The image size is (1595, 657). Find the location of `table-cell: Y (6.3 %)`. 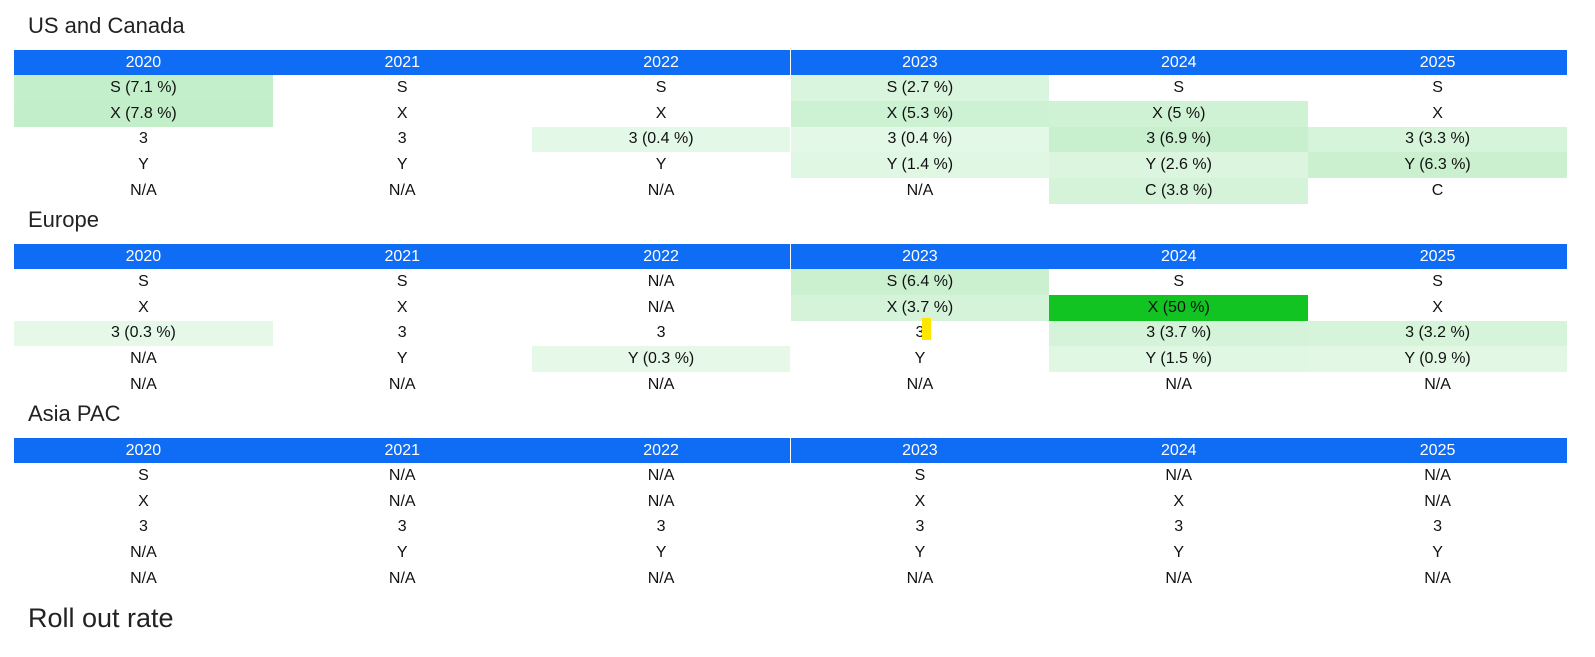

table-cell: Y (6.3 %) is located at coordinates (1437, 165).